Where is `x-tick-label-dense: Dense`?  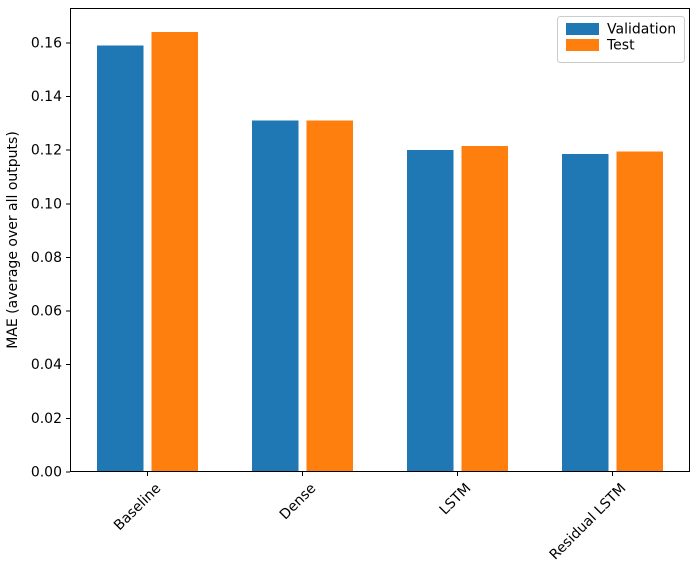
x-tick-label-dense: Dense is located at coordinates (298, 502).